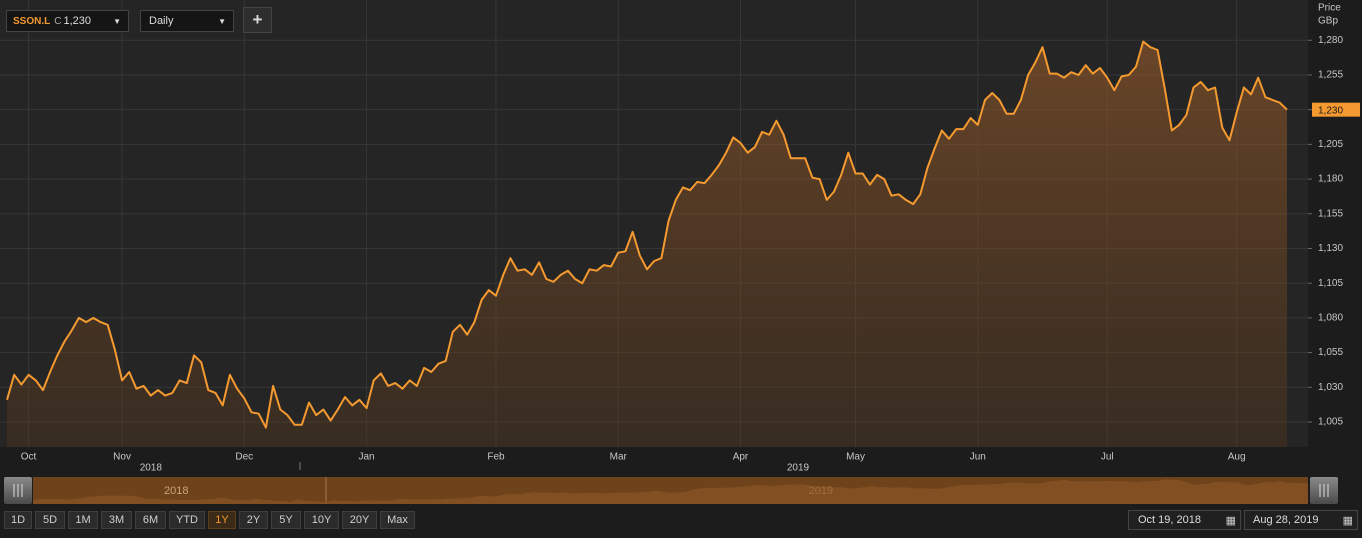  Describe the element at coordinates (1329, 8) in the screenshot. I see `price-label: Price` at that location.